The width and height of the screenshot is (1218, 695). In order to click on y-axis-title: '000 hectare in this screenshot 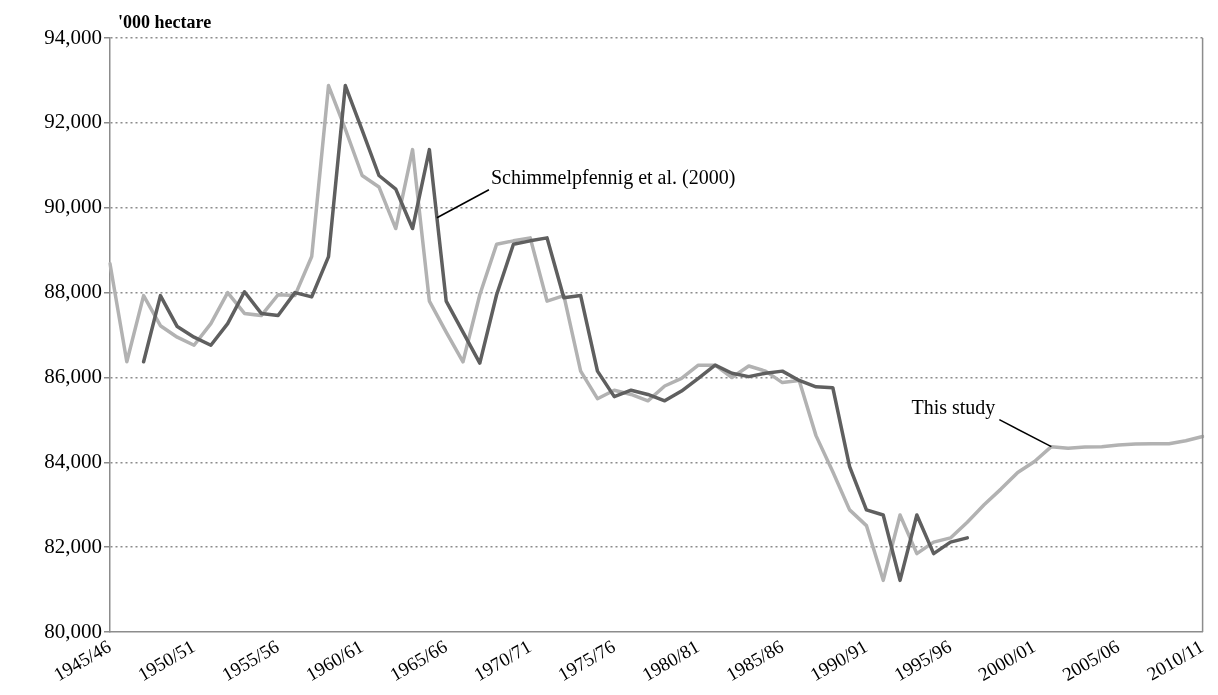, I will do `click(165, 21)`.